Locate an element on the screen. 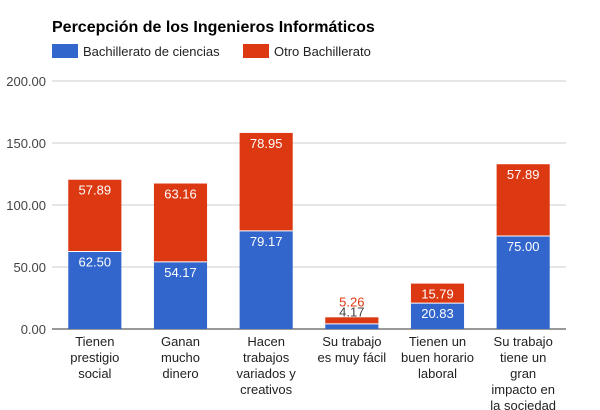 Image resolution: width=600 pixels, height=410 pixels. legend-label-series-1: Otro Bachillerato is located at coordinates (322, 51).